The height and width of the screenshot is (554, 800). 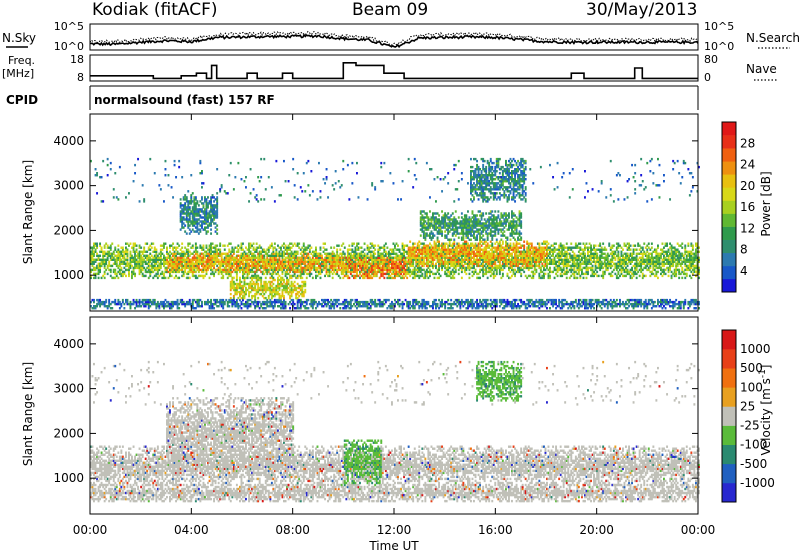 What do you see at coordinates (719, 26) in the screenshot?
I see `noise-top-tick-right: 10^5` at bounding box center [719, 26].